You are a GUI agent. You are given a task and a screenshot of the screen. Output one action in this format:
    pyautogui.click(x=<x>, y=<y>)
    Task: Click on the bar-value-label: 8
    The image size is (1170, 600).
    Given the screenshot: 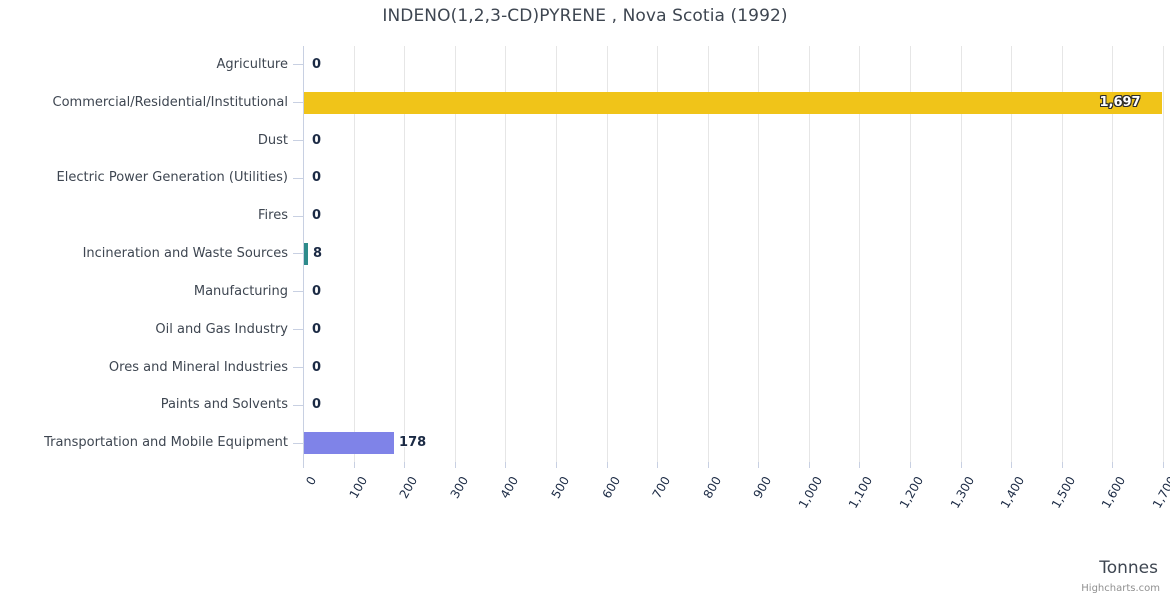 What is the action you would take?
    pyautogui.click(x=318, y=254)
    